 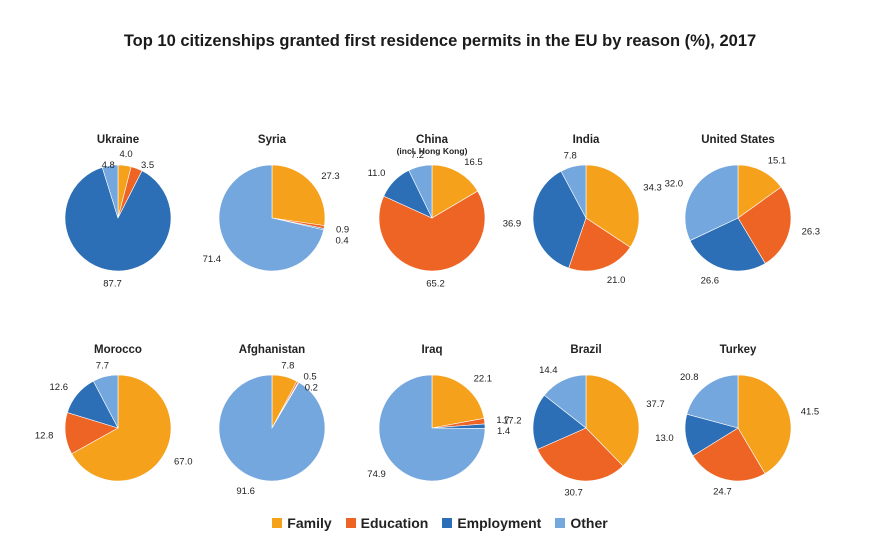 What do you see at coordinates (376, 474) in the screenshot?
I see `slice-label-iraq-other: 74.9` at bounding box center [376, 474].